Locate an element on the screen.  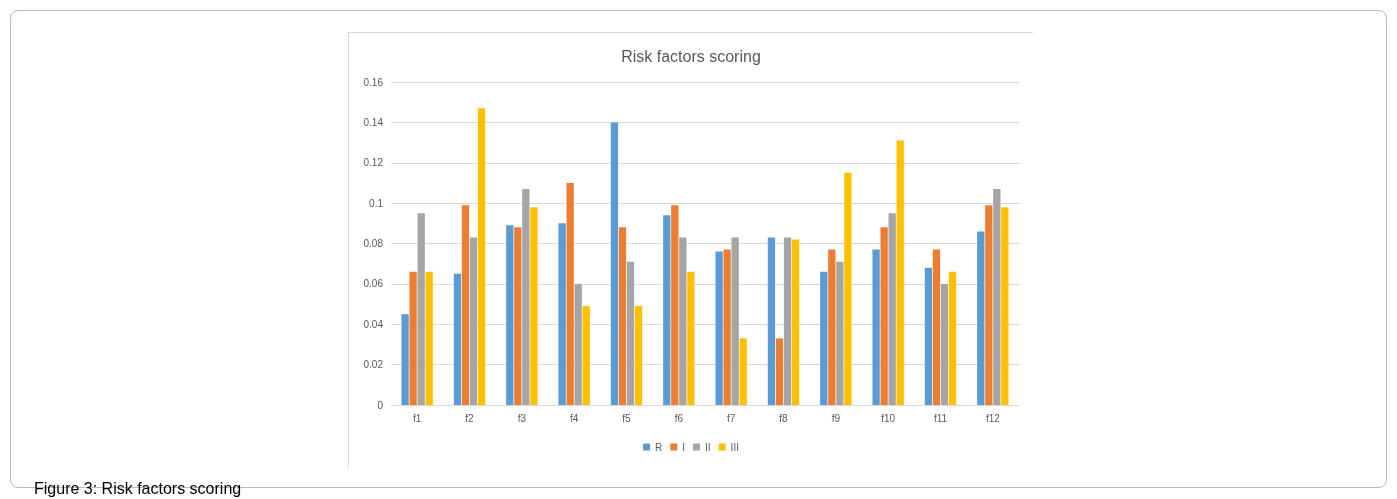
x-tick-label: f9 is located at coordinates (836, 418).